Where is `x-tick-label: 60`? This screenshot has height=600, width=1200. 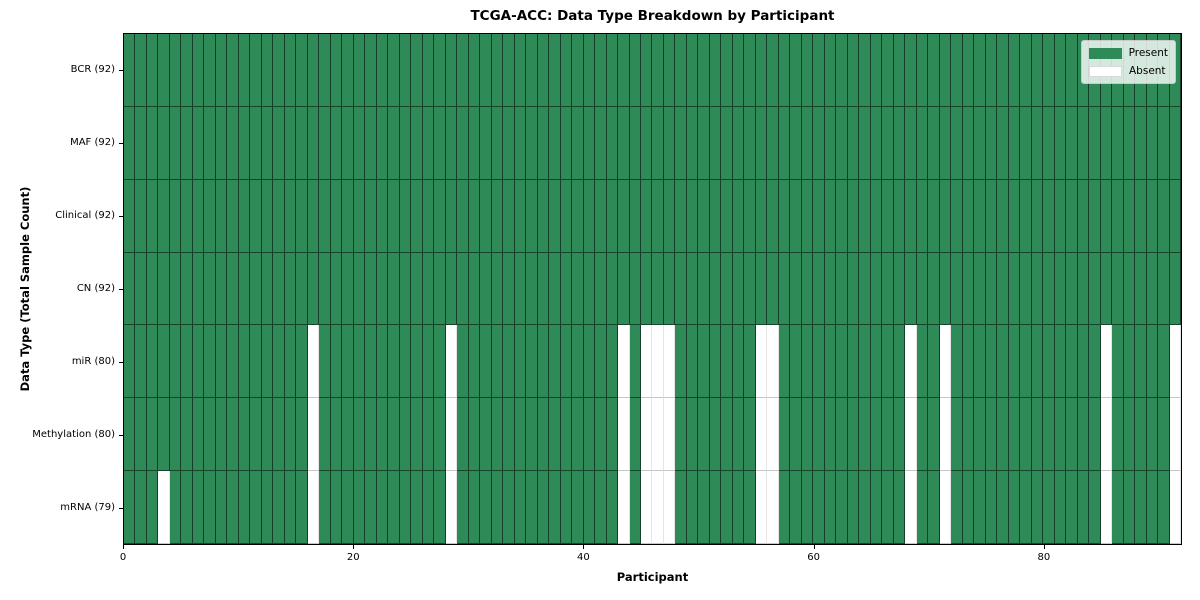 x-tick-label: 60 is located at coordinates (814, 557).